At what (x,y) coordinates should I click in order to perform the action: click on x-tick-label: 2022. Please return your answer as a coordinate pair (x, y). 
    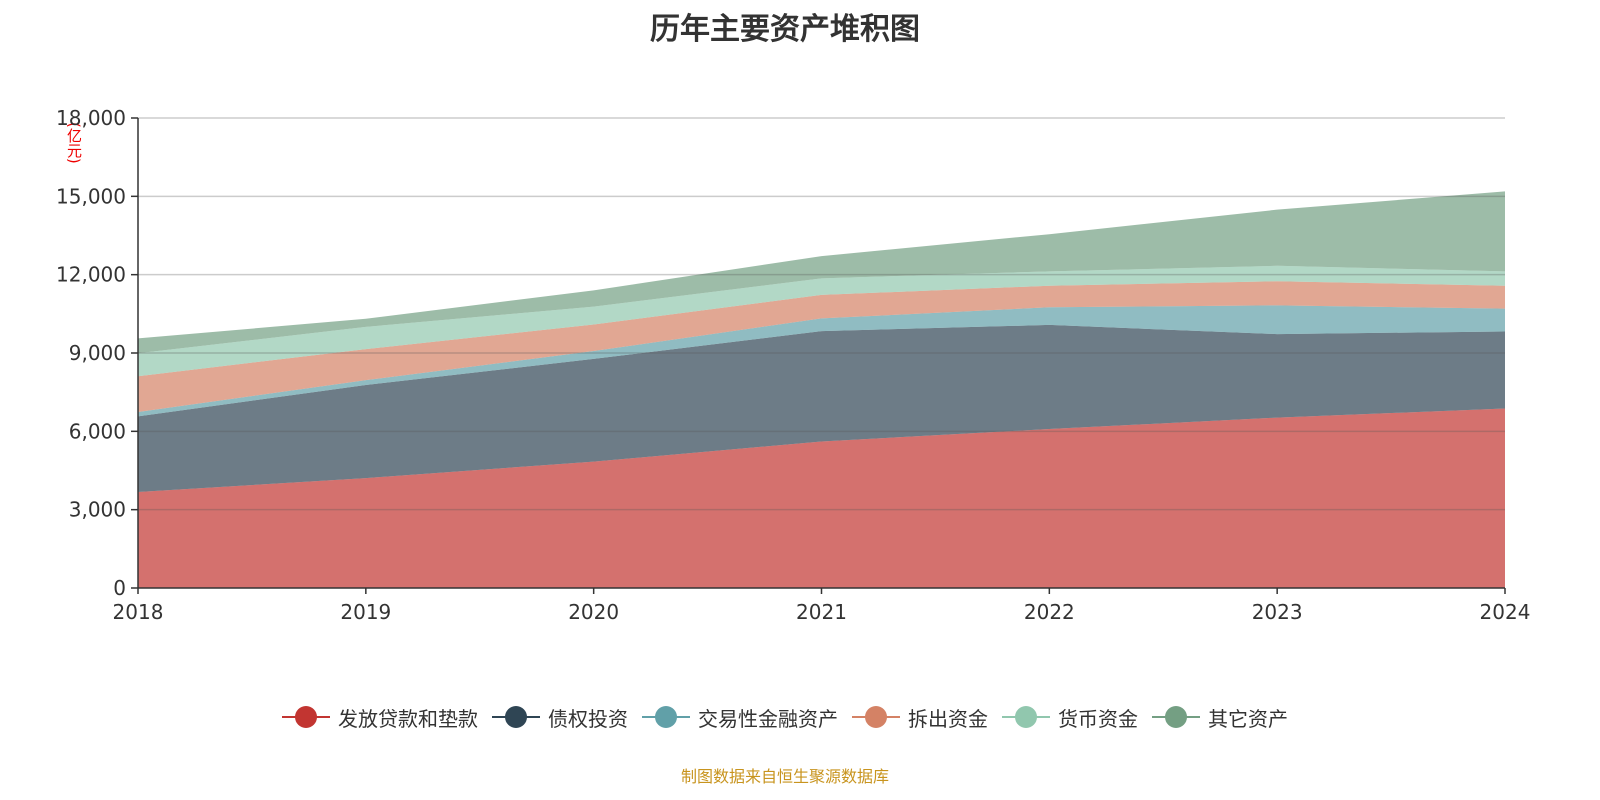
    Looking at the image, I should click on (1049, 612).